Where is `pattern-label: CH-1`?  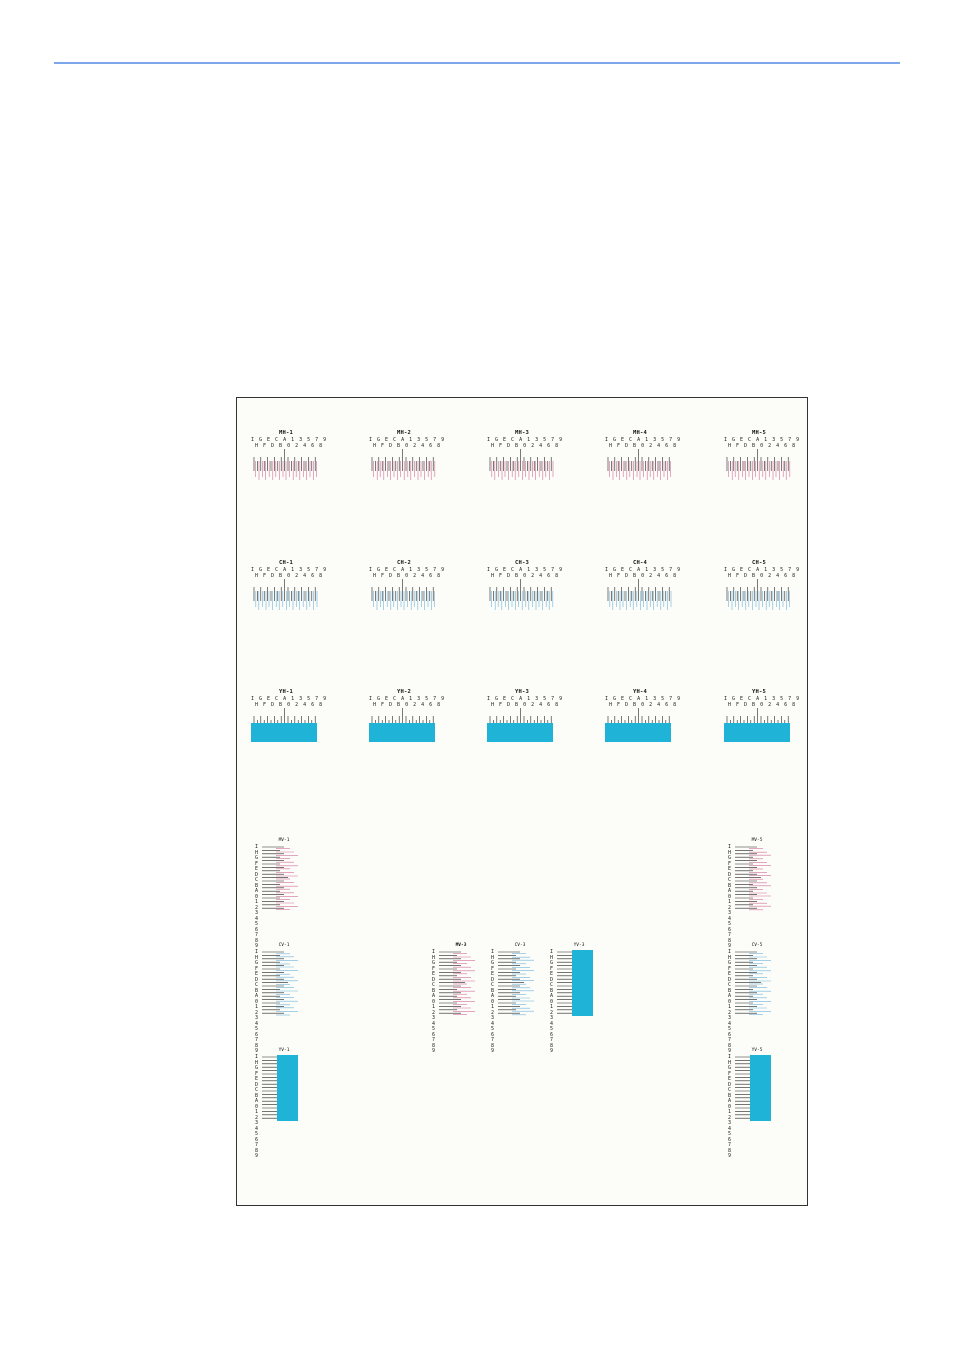 pattern-label: CH-1 is located at coordinates (286, 563).